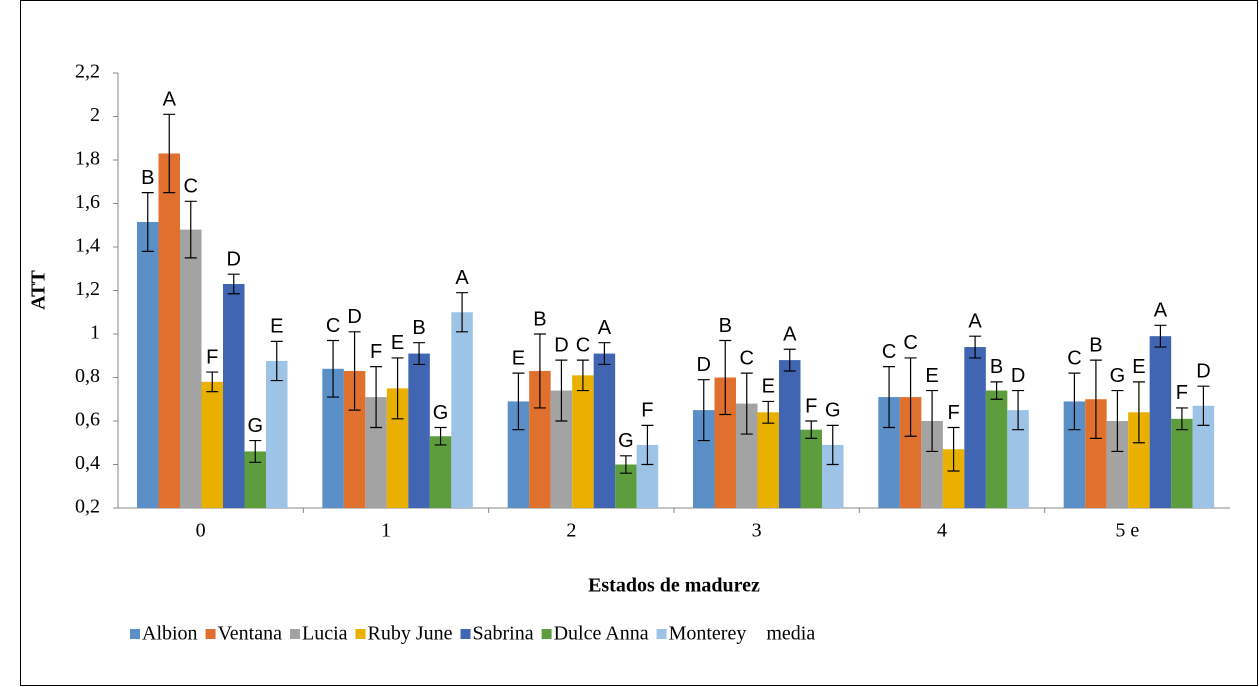 Image resolution: width=1259 pixels, height=687 pixels. What do you see at coordinates (87, 202) in the screenshot?
I see `y-tick-label: 1,6` at bounding box center [87, 202].